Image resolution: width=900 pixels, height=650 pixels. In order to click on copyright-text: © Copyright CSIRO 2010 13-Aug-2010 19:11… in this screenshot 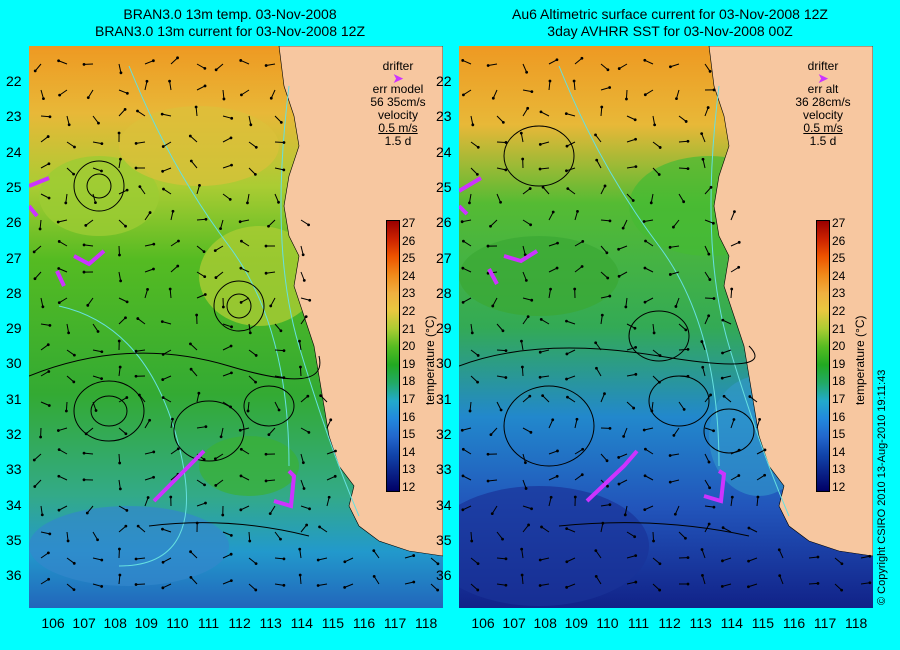, I will do `click(882, 487)`.